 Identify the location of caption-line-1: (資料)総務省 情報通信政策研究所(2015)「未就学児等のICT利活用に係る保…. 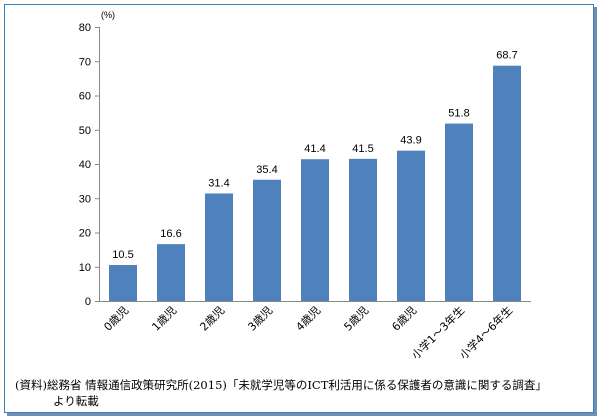
(281, 385).